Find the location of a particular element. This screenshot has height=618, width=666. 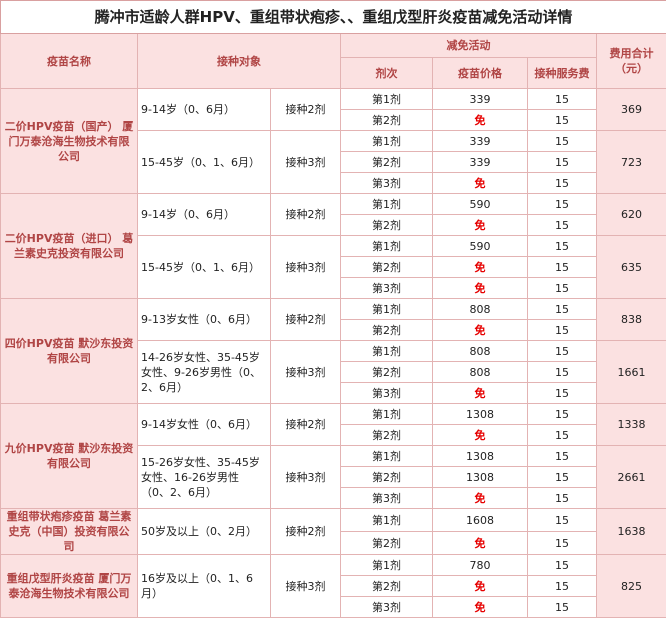

target: 50岁及以上（0、2月） is located at coordinates (204, 532).